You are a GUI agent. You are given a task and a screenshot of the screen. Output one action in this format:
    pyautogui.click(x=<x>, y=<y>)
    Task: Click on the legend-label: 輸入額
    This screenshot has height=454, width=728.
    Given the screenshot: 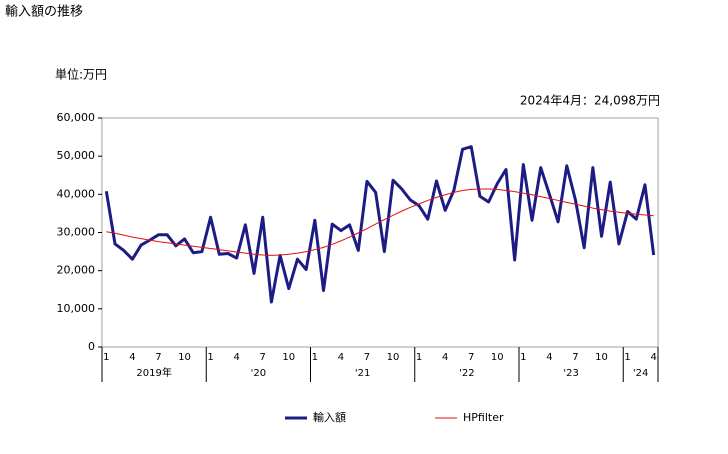 What is the action you would take?
    pyautogui.click(x=329, y=417)
    